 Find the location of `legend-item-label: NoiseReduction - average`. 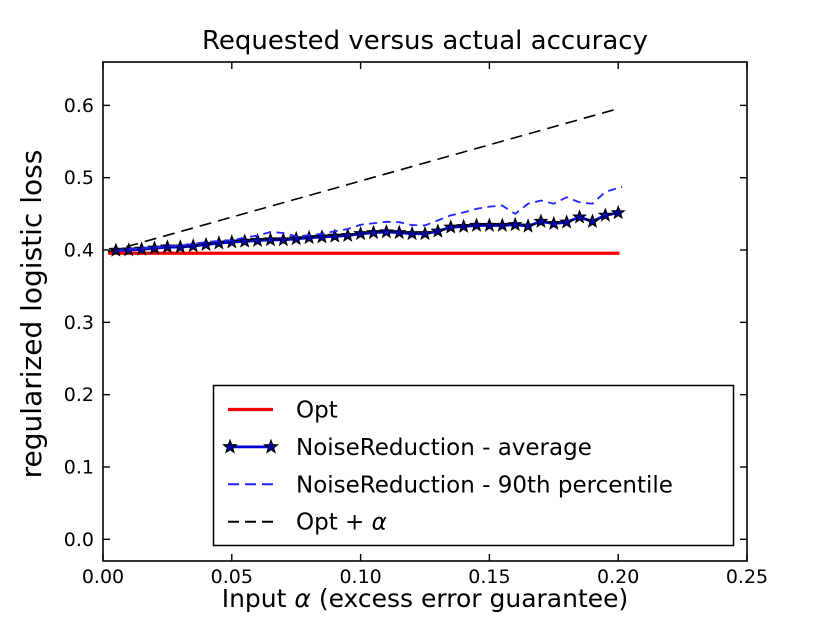

legend-item-label: NoiseReduction - average is located at coordinates (444, 448).